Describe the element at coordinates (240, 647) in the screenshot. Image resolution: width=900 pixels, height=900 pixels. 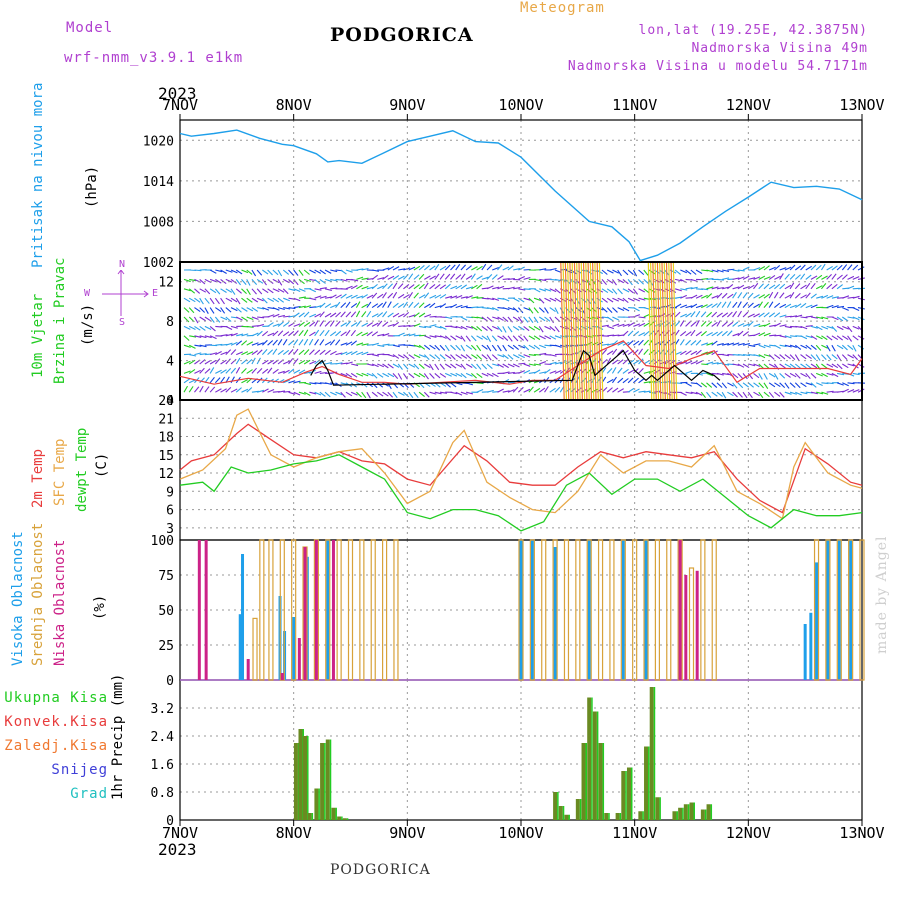
I see `cloud-bar-high` at that location.